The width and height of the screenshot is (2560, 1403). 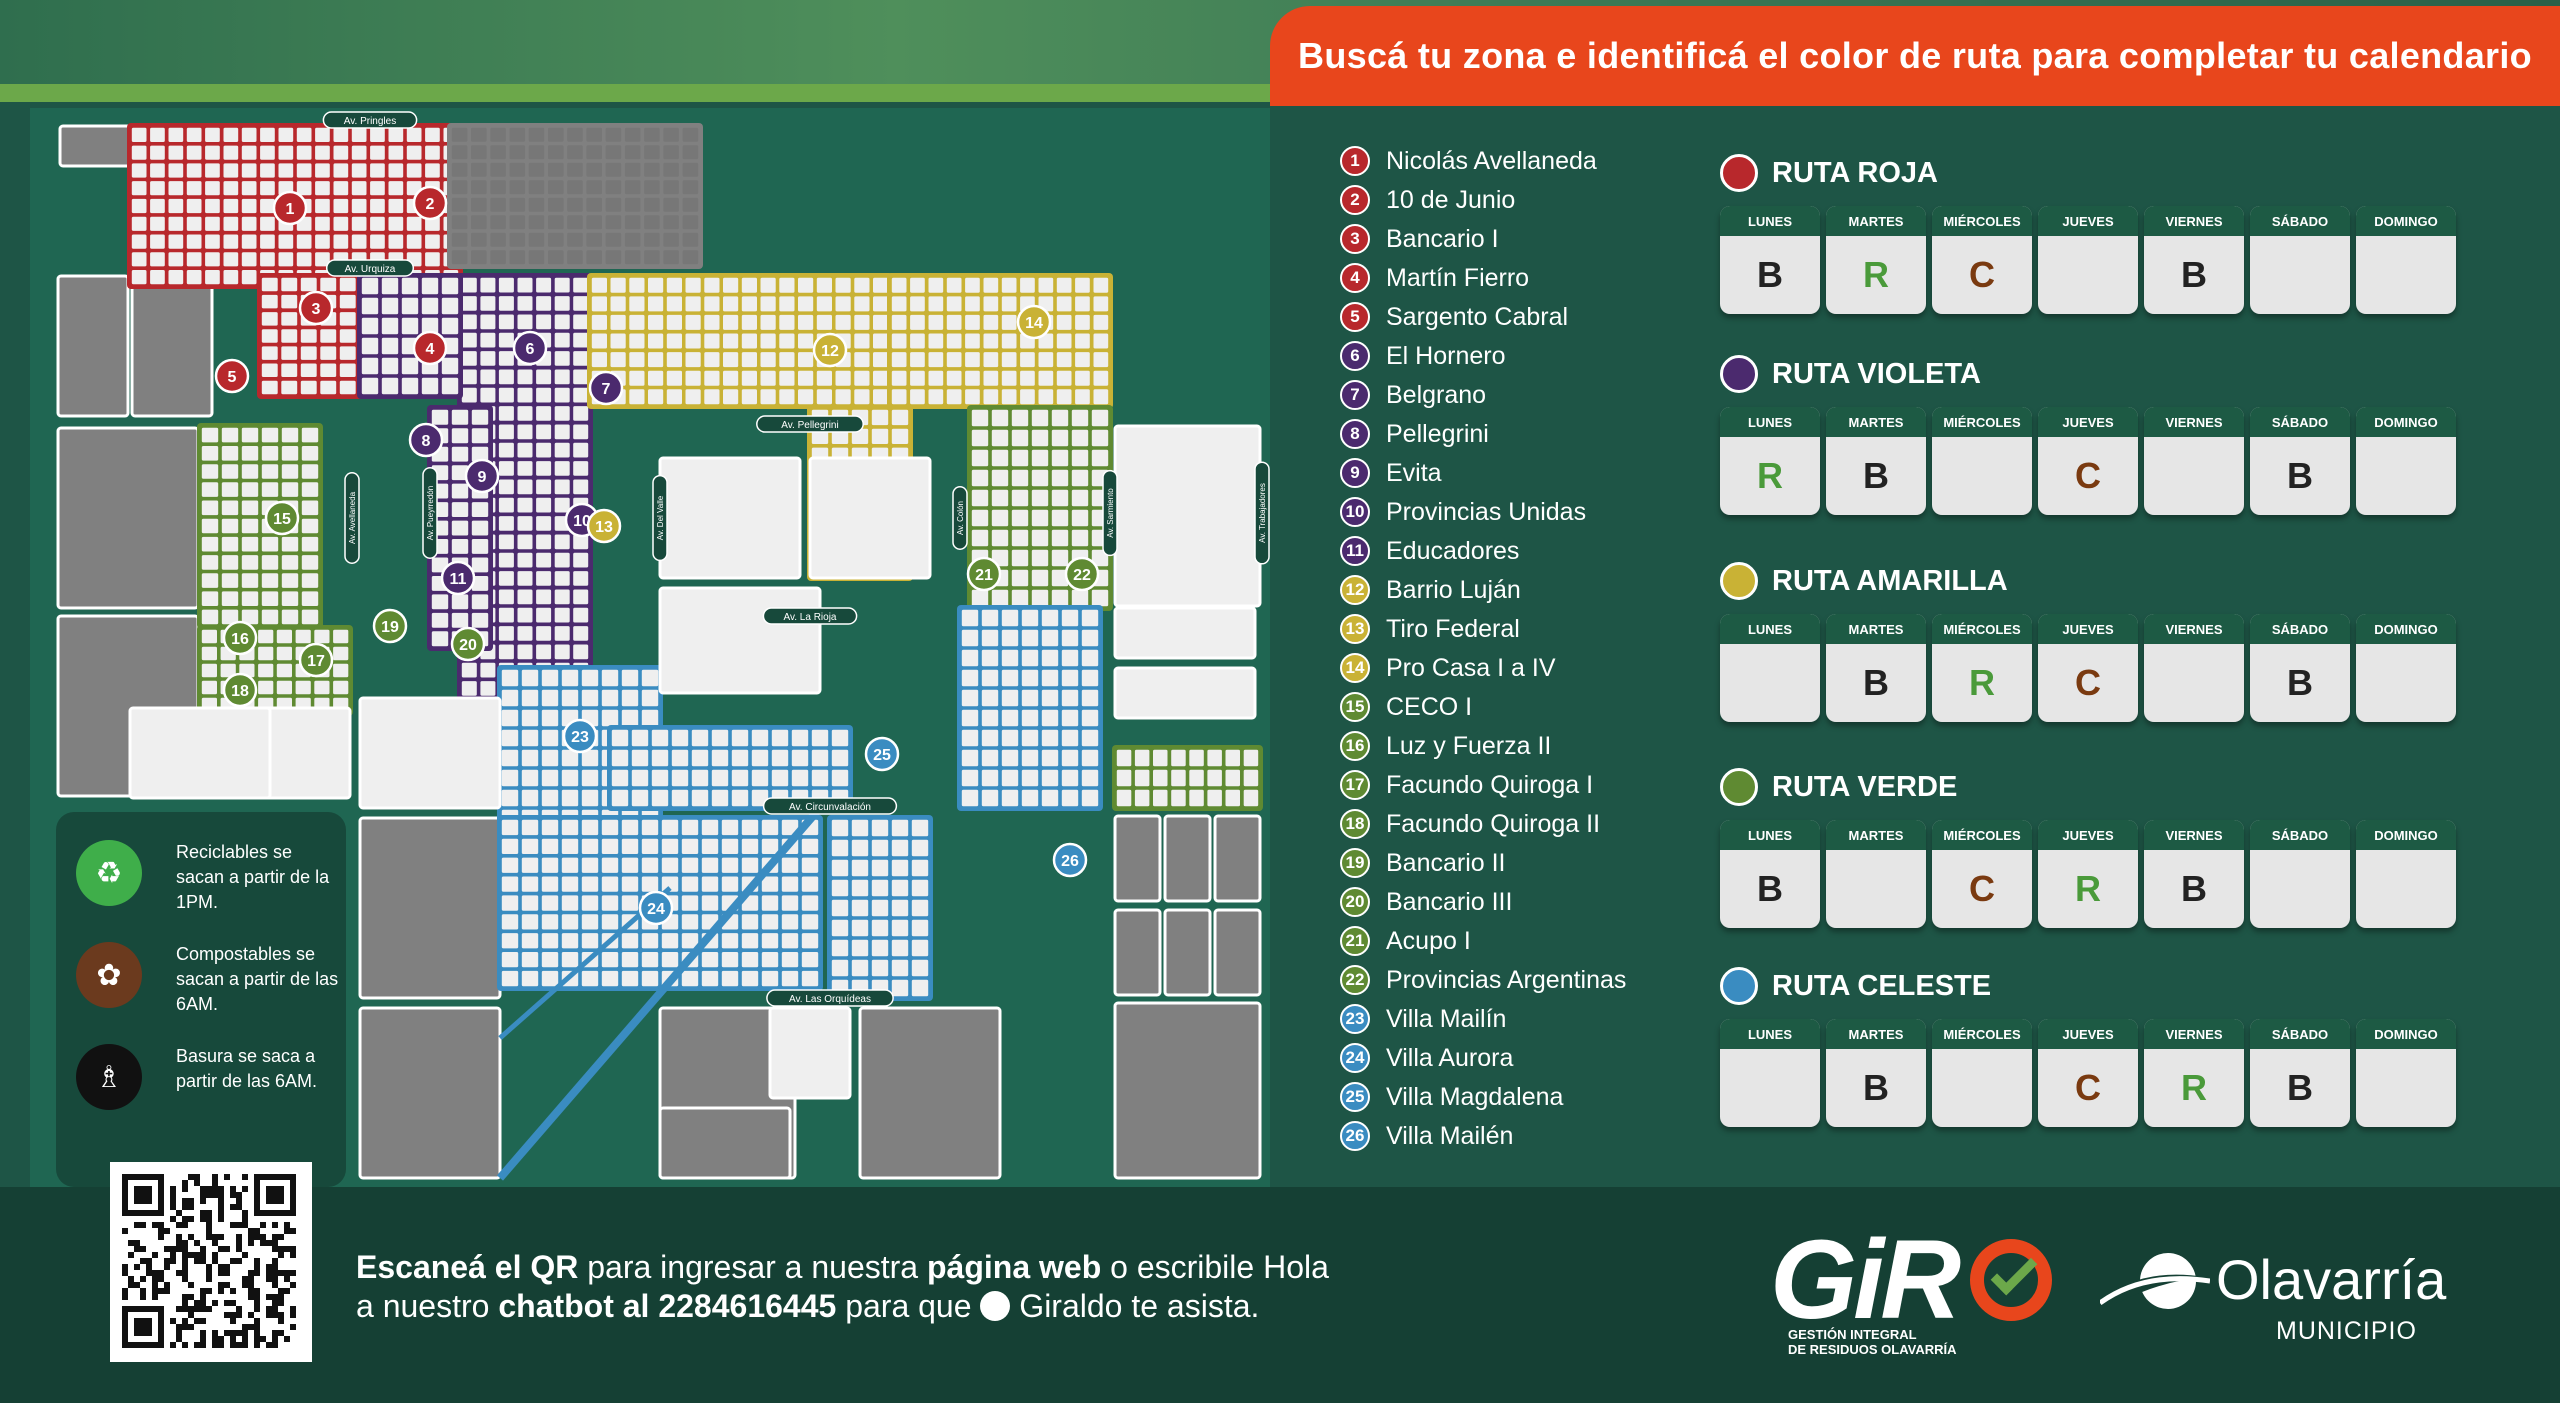 What do you see at coordinates (370, 269) in the screenshot?
I see `avenue-label-text: Av. Urquiza` at bounding box center [370, 269].